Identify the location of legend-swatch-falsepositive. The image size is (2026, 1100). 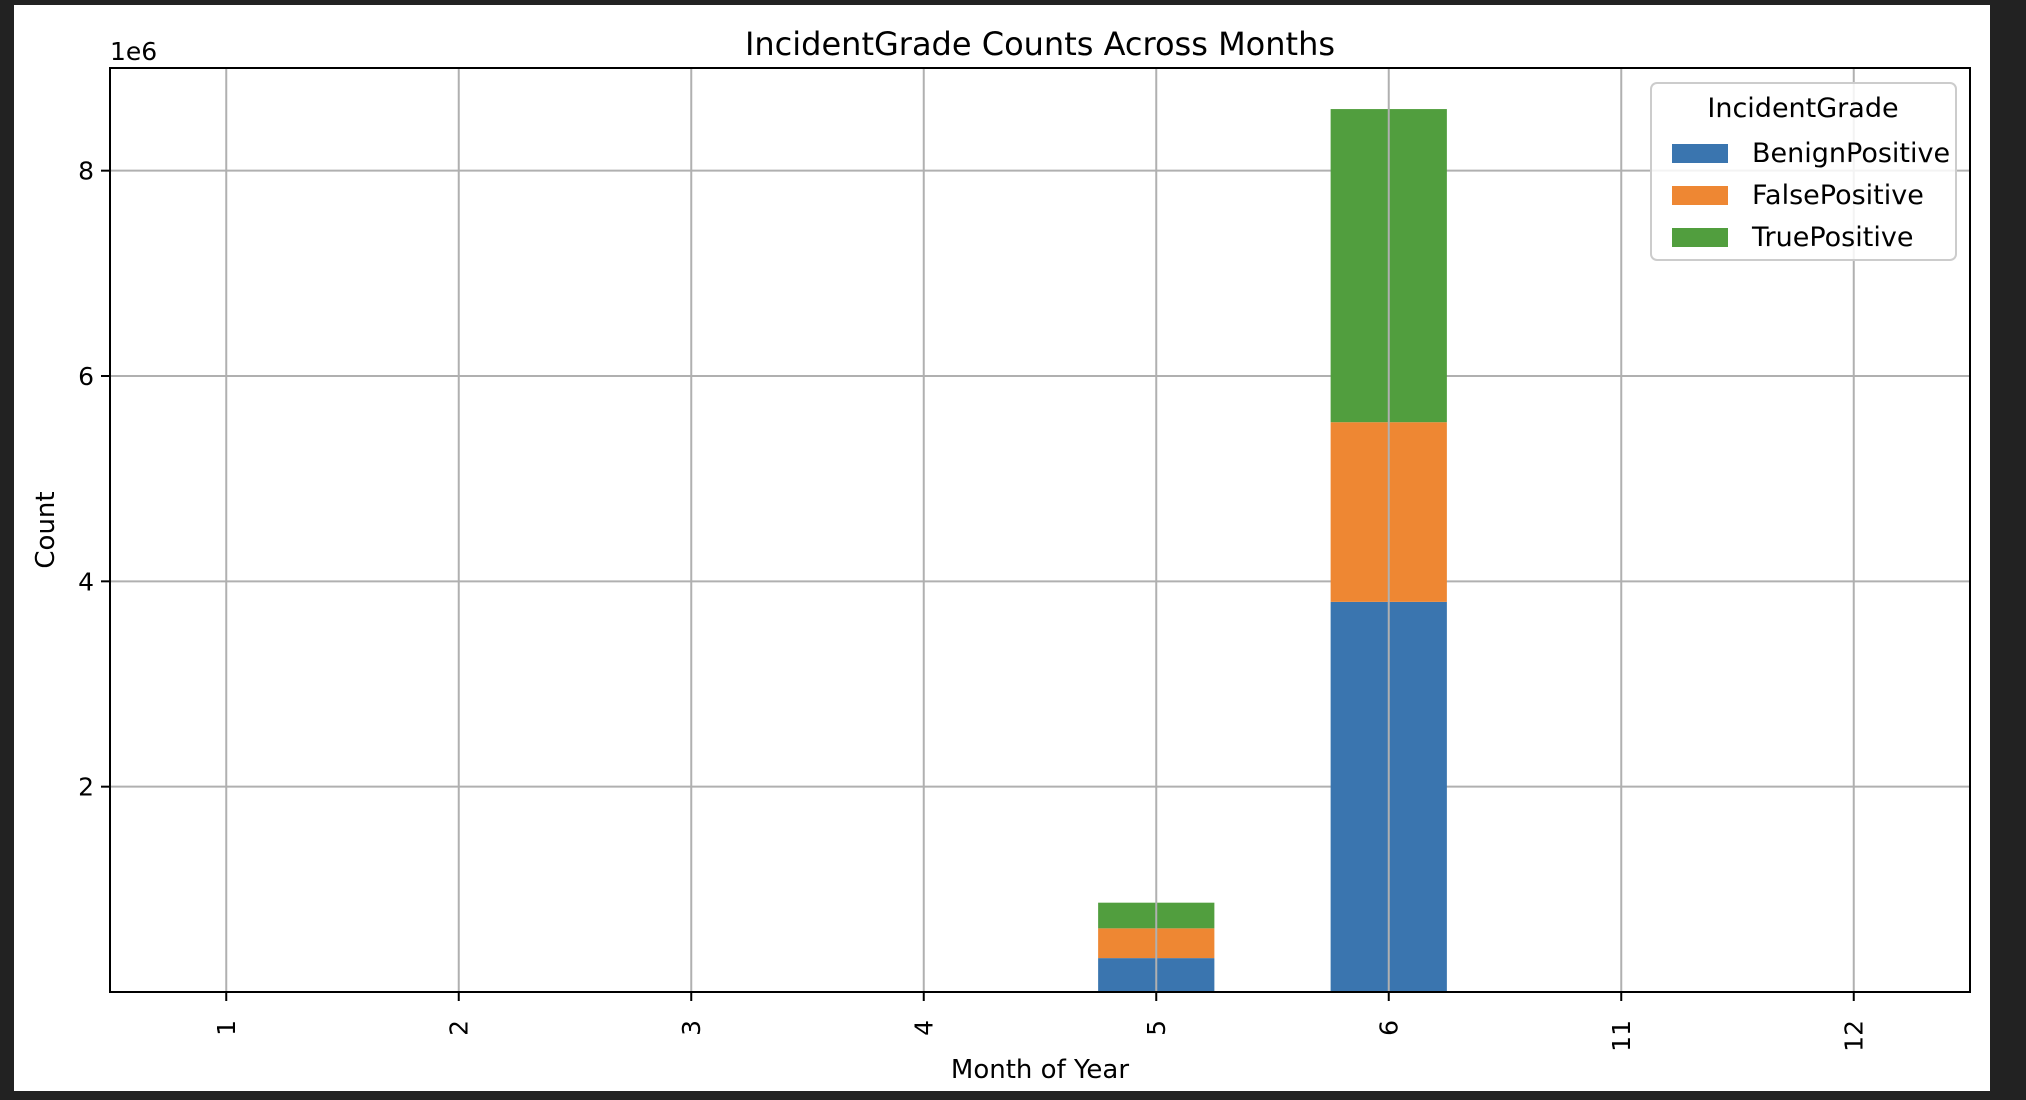
(1700, 195).